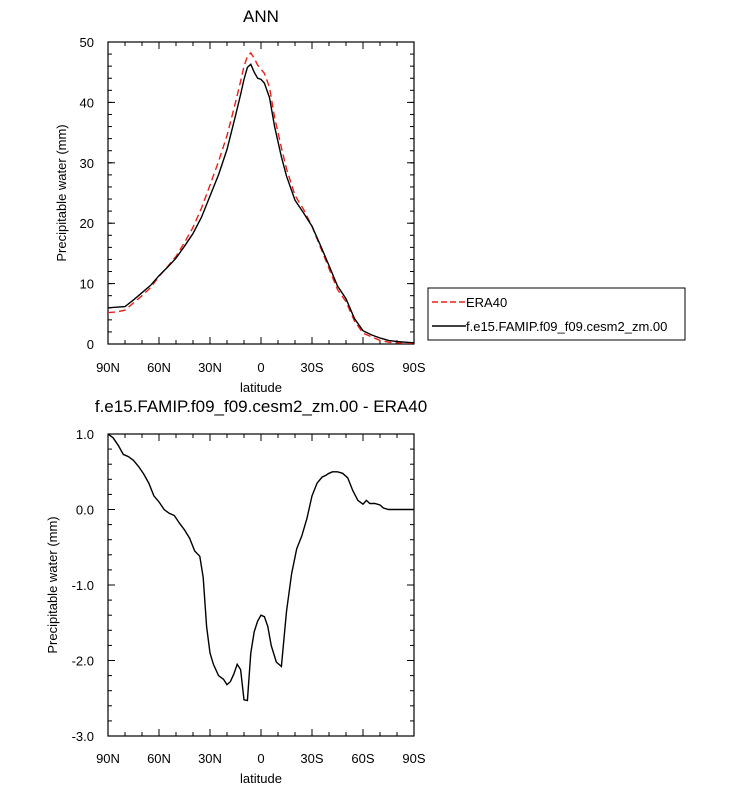  Describe the element at coordinates (566, 326) in the screenshot. I see `legend-label-2: f.e15.FAMIP.f09_f09.cesm2_zm.00` at that location.